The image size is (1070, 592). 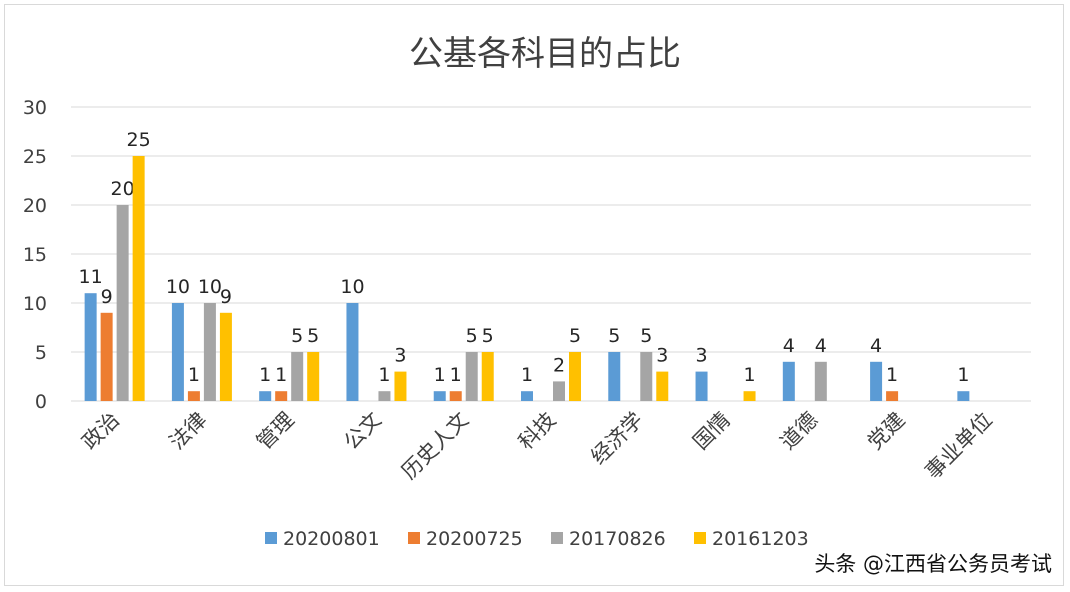 What do you see at coordinates (474, 539) in the screenshot?
I see `legend-label: 20200725` at bounding box center [474, 539].